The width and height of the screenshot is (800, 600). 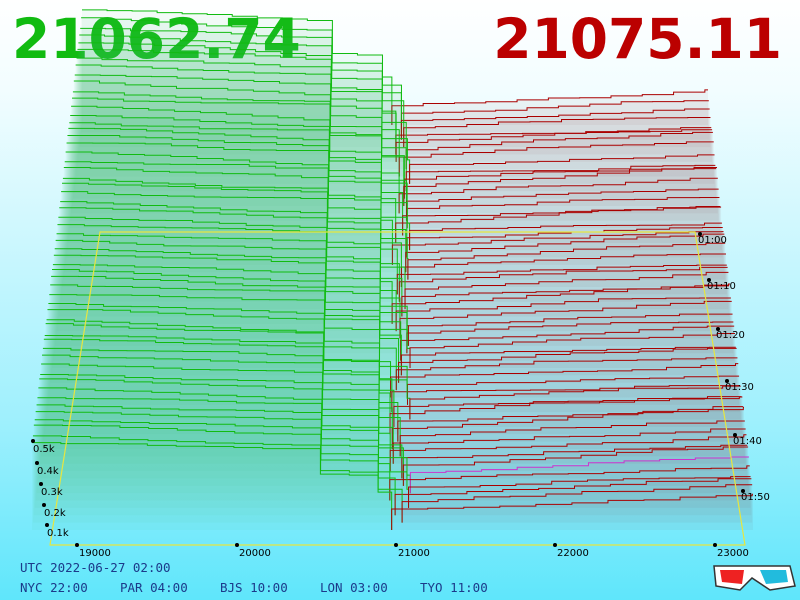 I want to click on volume-label: 0.2k, so click(x=55, y=513).